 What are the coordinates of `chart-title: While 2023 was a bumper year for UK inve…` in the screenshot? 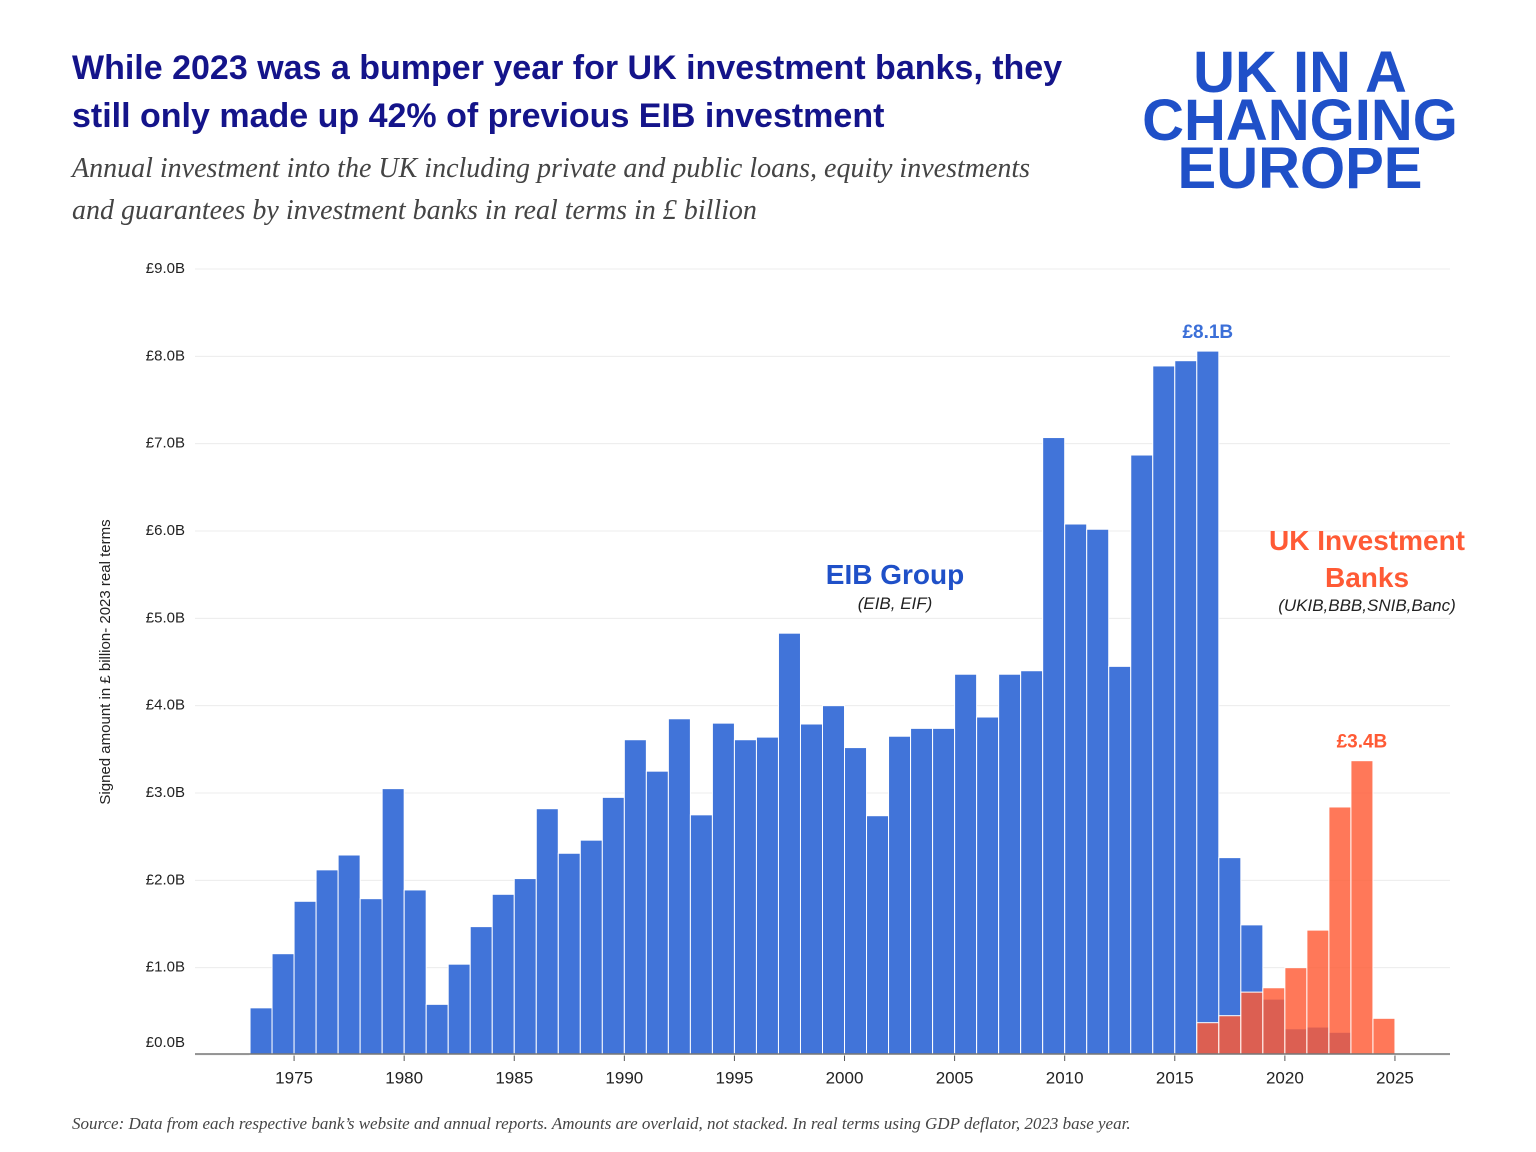 It's located at (567, 92).